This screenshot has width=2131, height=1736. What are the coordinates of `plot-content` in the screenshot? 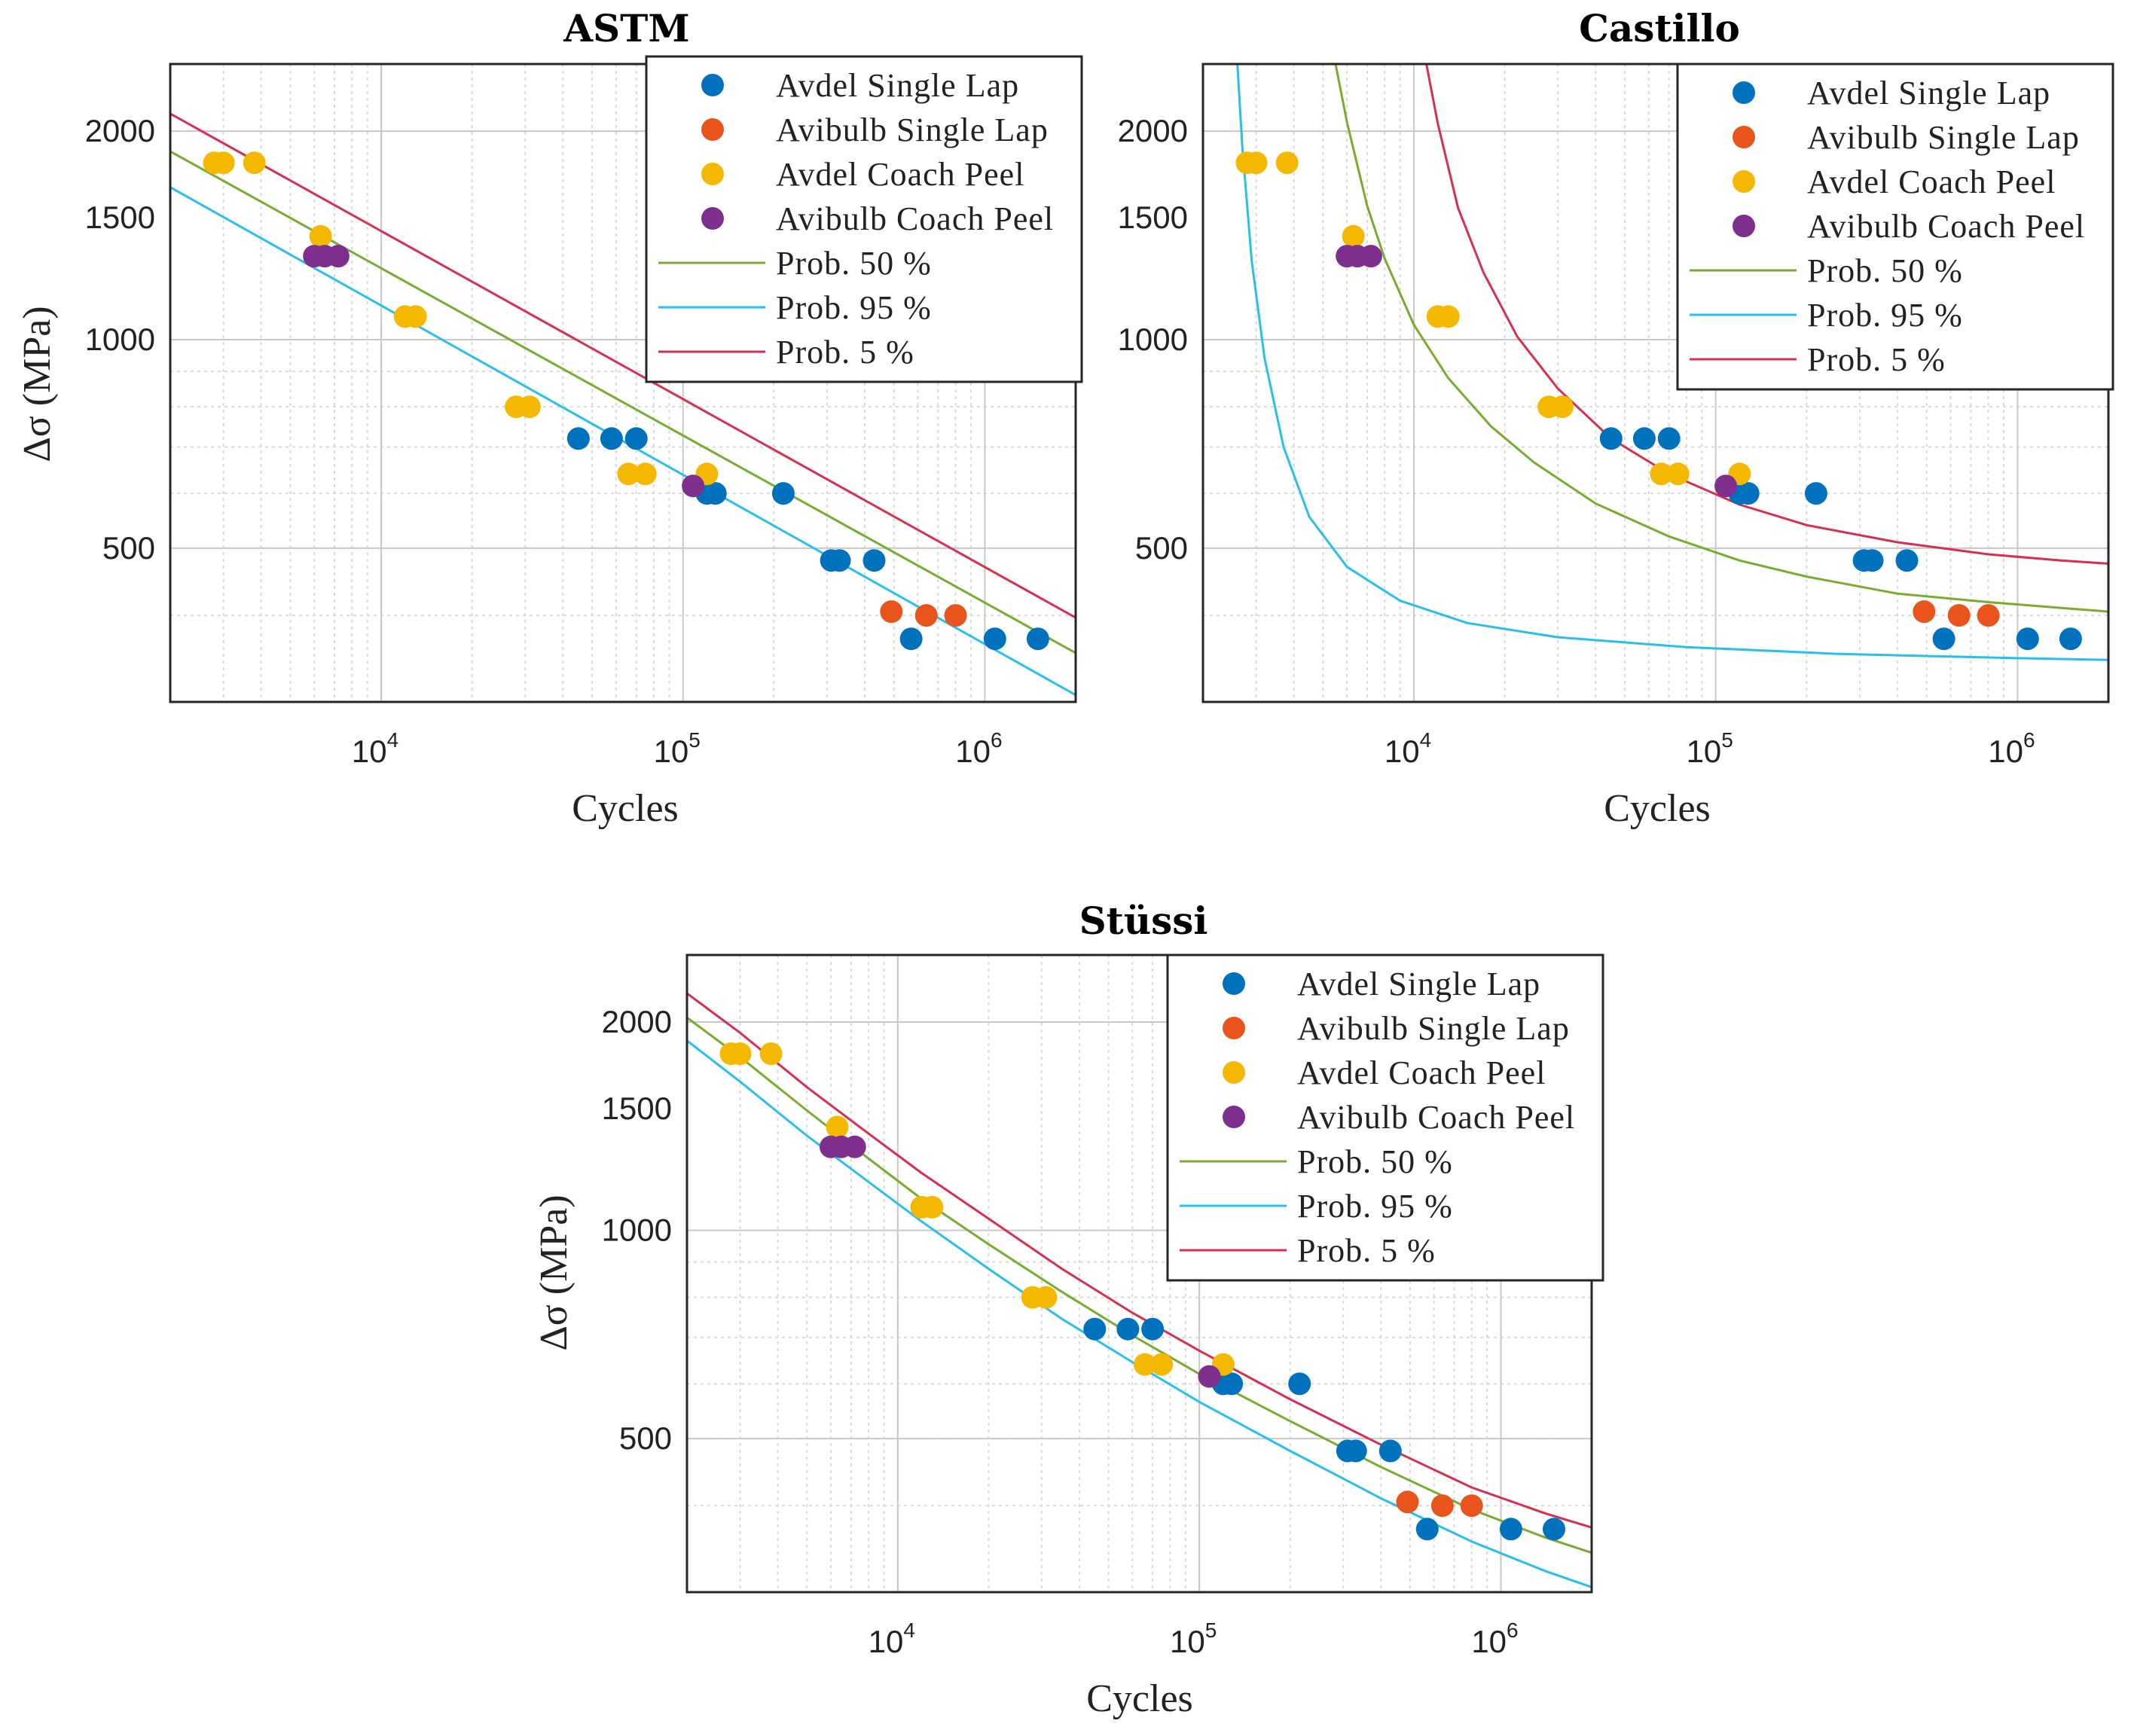 It's located at (1139, 1290).